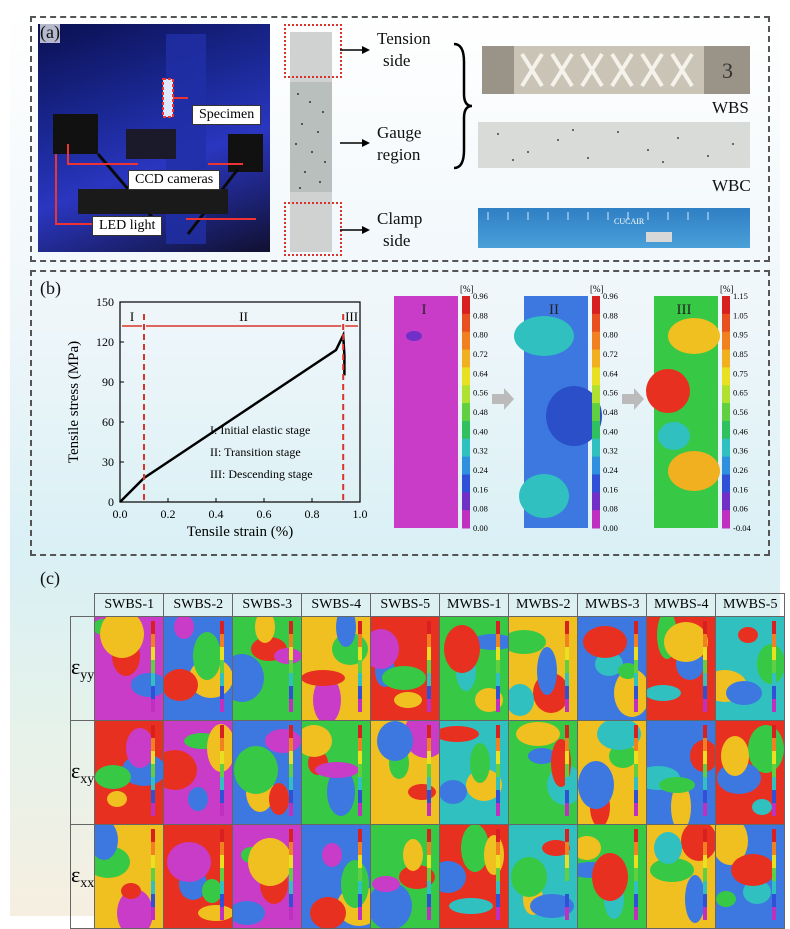 The height and width of the screenshot is (929, 790). What do you see at coordinates (730, 107) in the screenshot?
I see `wbs-label: WBS` at bounding box center [730, 107].